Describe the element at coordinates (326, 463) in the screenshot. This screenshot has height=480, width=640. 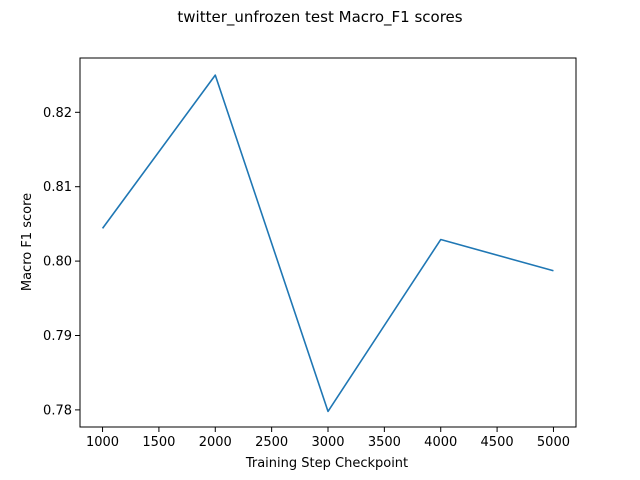
I see `x-axis-label: Training Step Checkpoint` at that location.